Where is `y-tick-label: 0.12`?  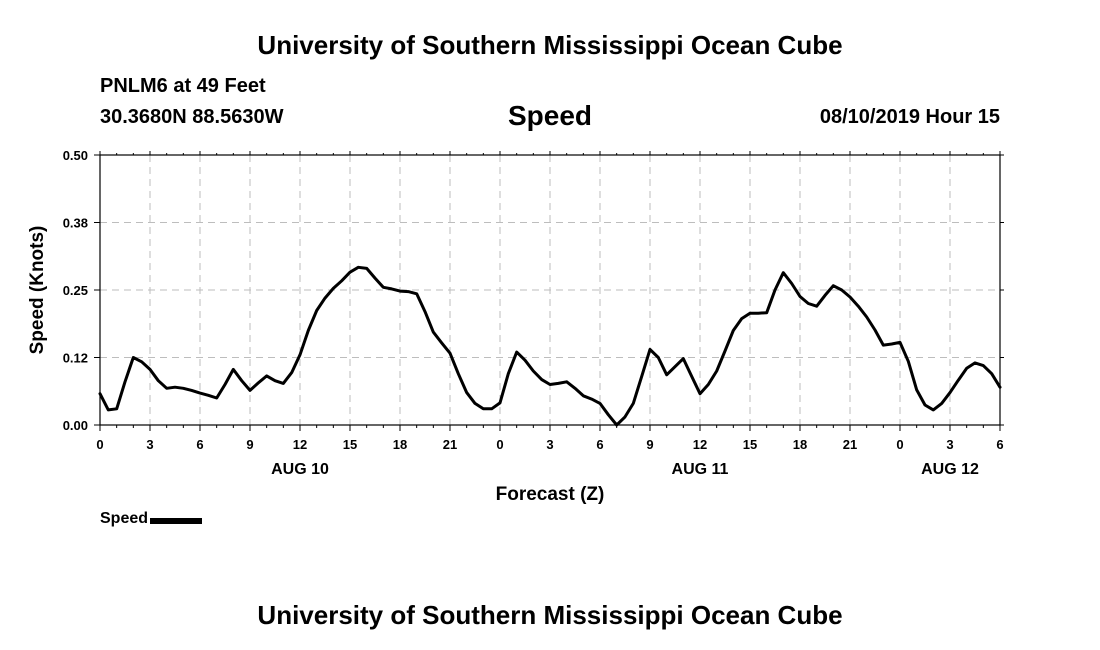
y-tick-label: 0.12 is located at coordinates (75, 358).